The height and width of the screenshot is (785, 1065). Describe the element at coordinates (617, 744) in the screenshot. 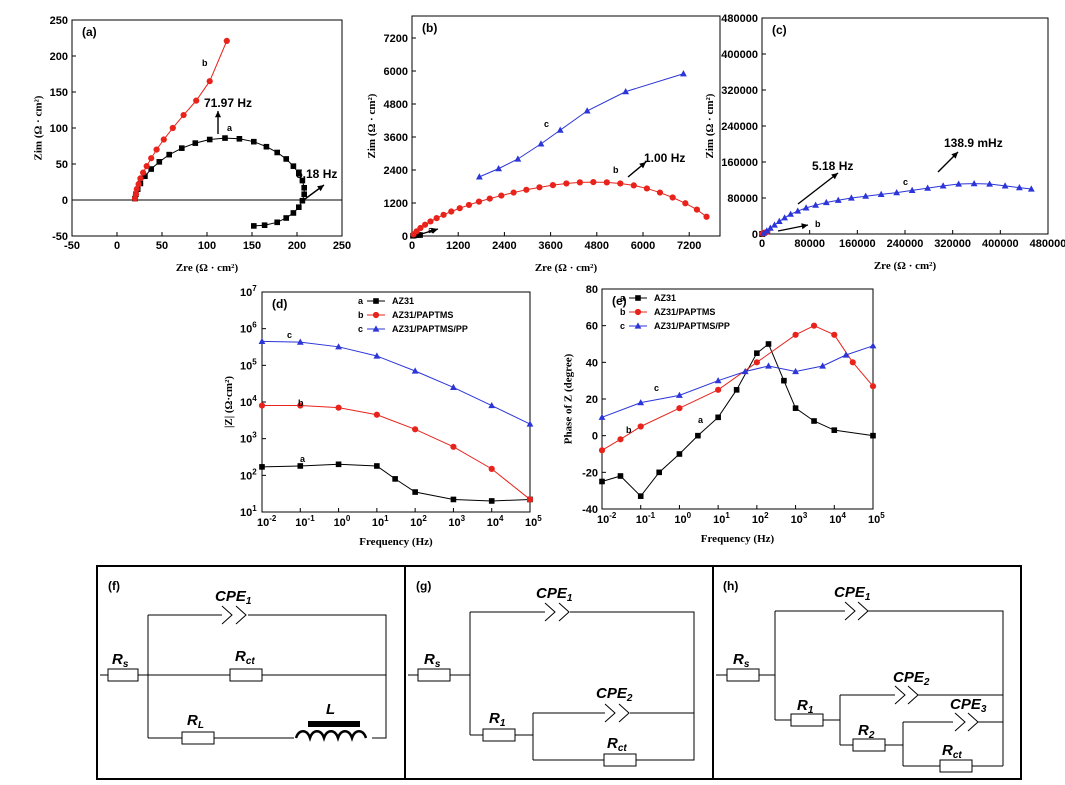

I see `rct-label: Rct` at that location.